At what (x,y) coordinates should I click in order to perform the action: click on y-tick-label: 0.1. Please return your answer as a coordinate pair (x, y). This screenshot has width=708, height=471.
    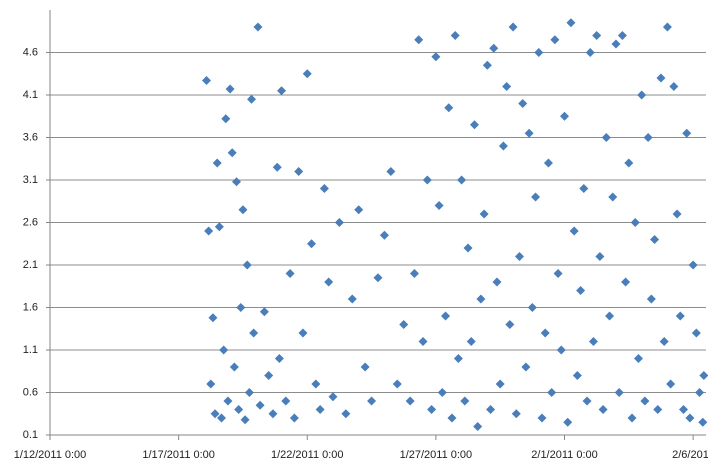
    Looking at the image, I should click on (30, 435).